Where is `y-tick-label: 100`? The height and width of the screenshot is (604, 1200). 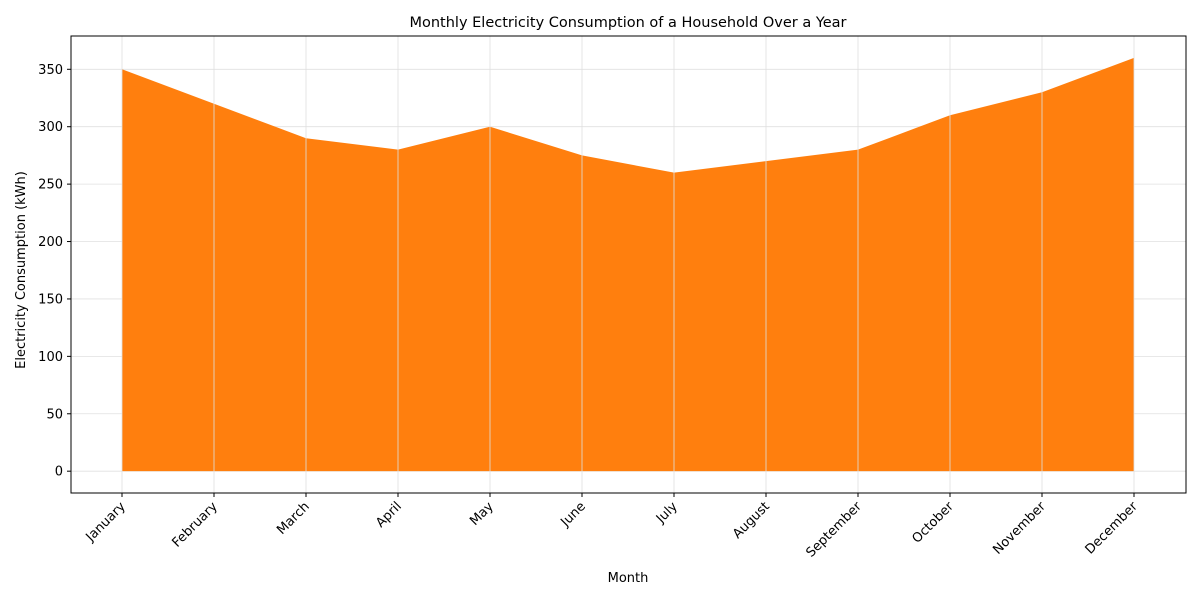
y-tick-label: 100 is located at coordinates (50, 357).